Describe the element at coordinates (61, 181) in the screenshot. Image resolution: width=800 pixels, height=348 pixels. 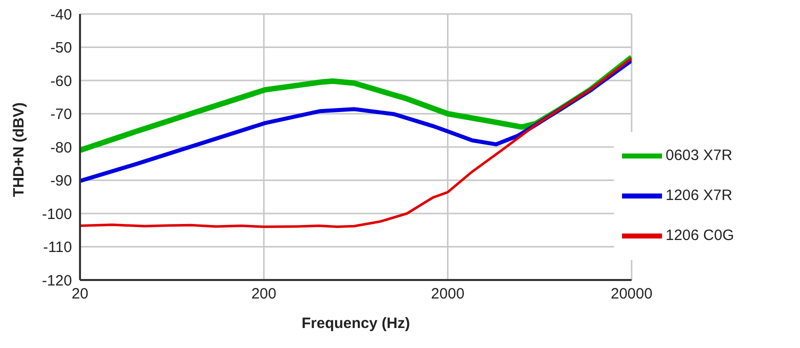
I see `y-tick-label: -90` at that location.